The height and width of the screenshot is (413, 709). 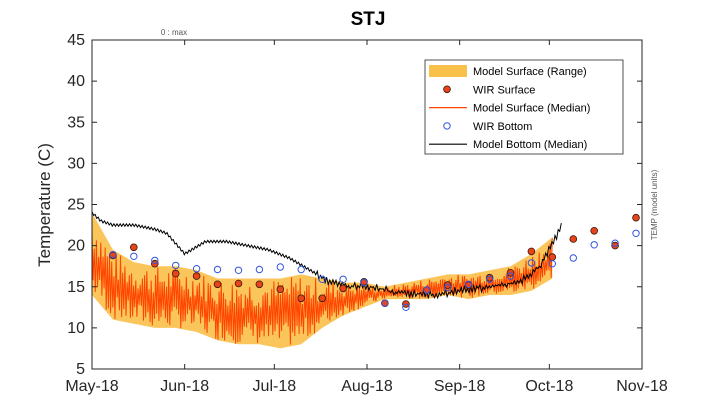 I want to click on x-tick-label: Jul-18, so click(x=275, y=386).